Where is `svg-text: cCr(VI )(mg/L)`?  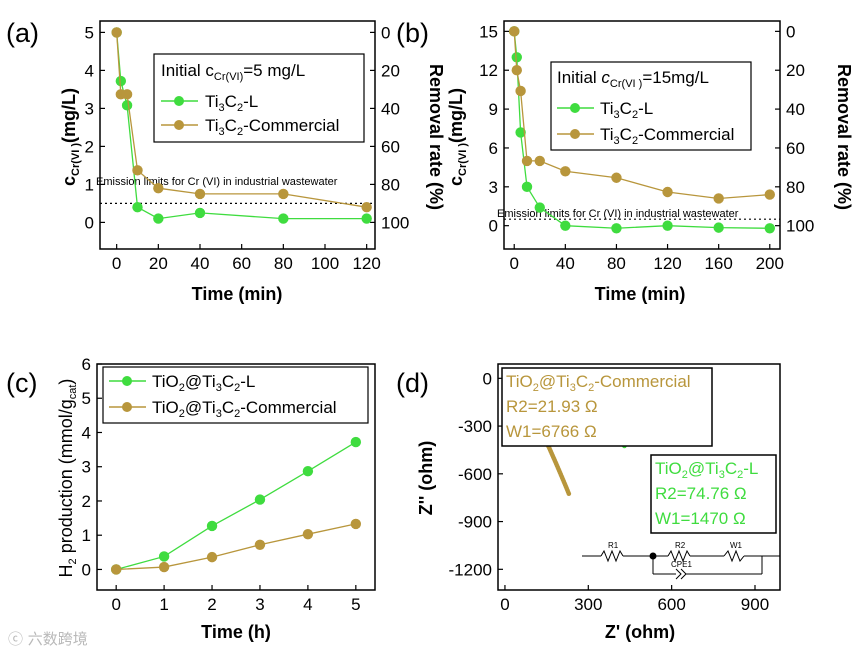 svg-text: cCr(VI )(mg/L) is located at coordinates (457, 137).